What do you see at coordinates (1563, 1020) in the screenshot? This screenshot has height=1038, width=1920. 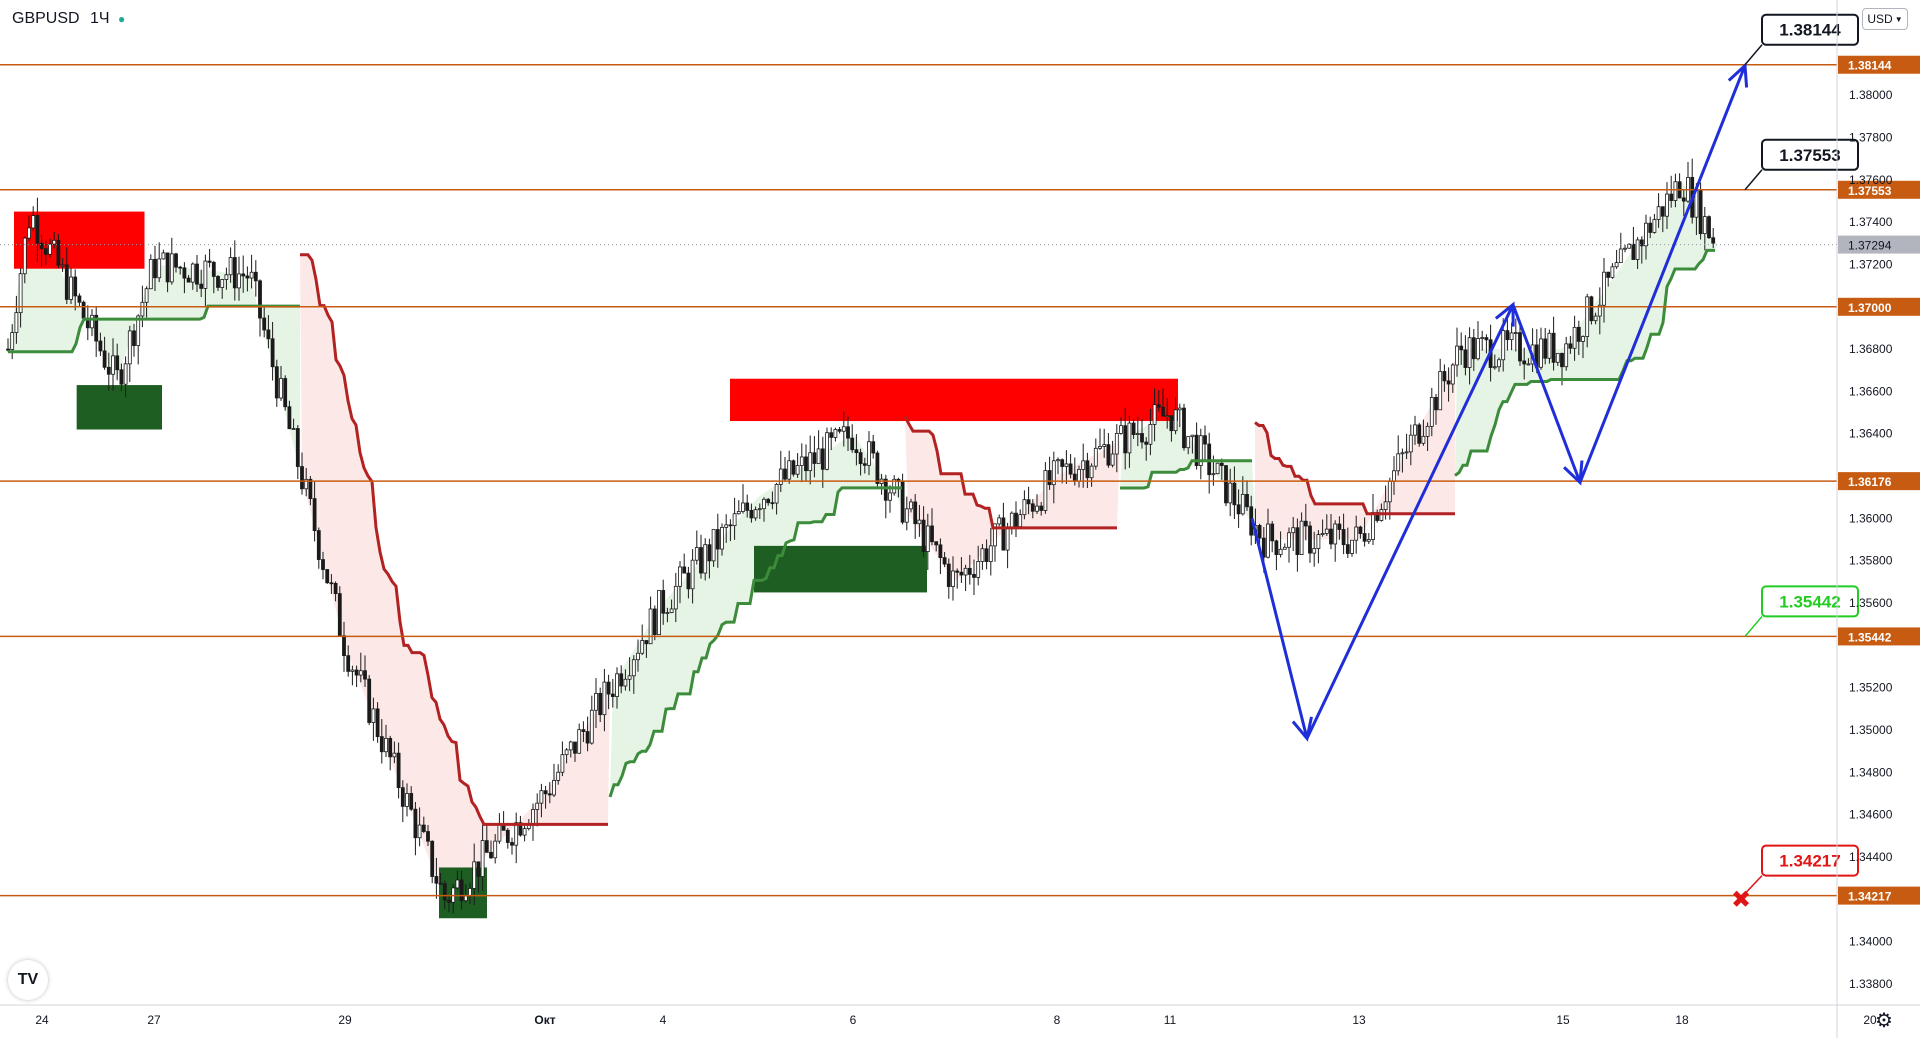 I see `time-tick-label: 15` at bounding box center [1563, 1020].